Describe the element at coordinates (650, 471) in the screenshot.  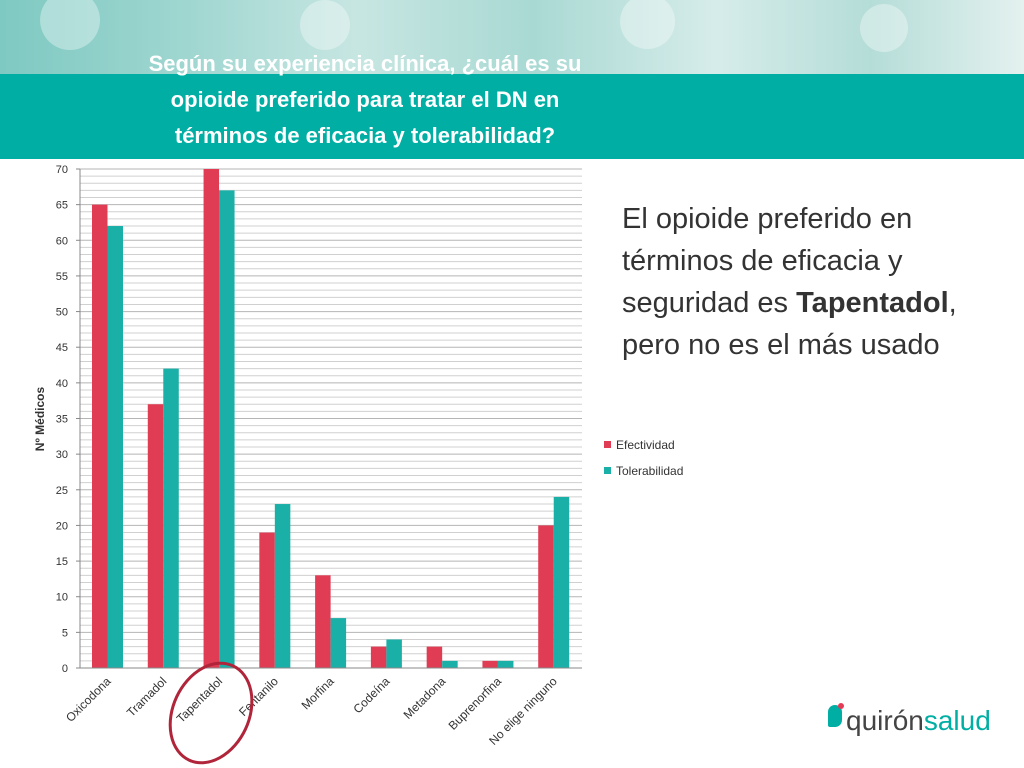
I see `legend-label: Tolerabilidad` at that location.